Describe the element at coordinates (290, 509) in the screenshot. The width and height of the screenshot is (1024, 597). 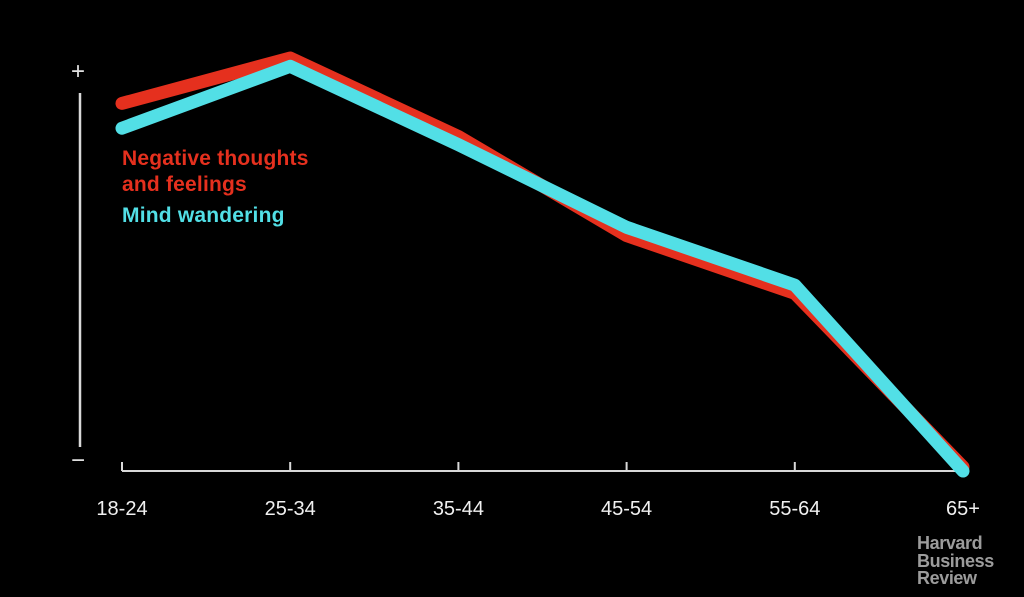
I see `x-tick-label-25-34: 25-34` at that location.